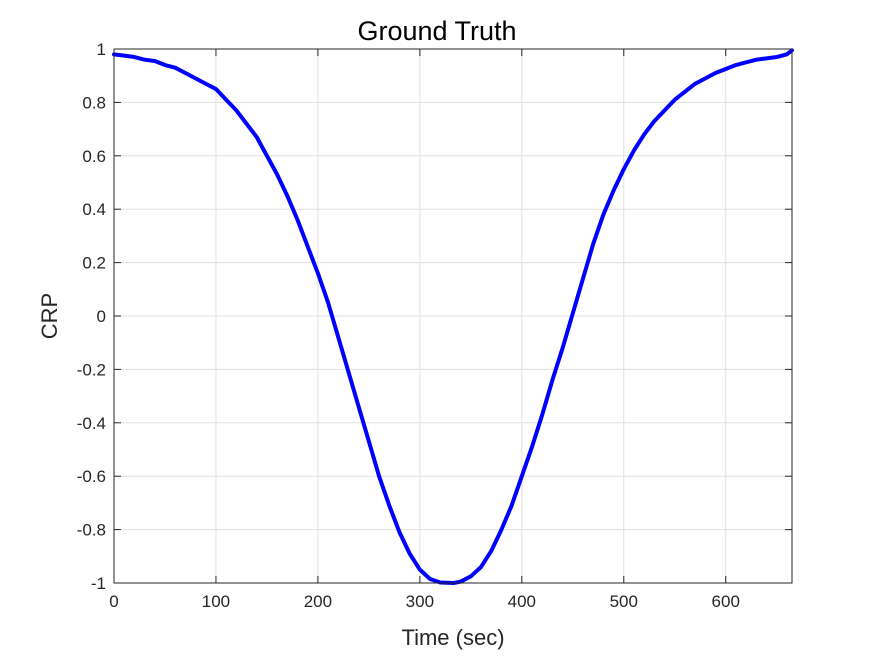 The width and height of the screenshot is (875, 656). Describe the element at coordinates (91, 369) in the screenshot. I see `y-tick-label: -0.2` at that location.